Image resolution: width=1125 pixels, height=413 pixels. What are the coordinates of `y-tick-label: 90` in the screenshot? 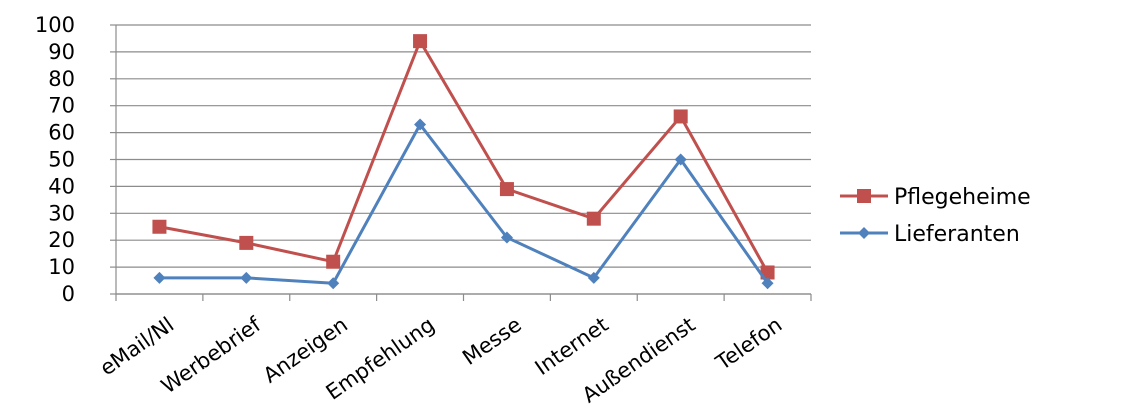 It's located at (61, 52).